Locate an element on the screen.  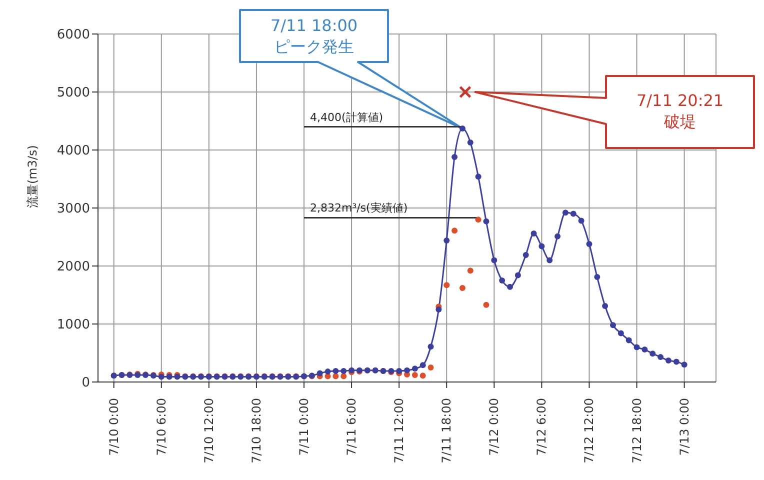
y-tick-label: 5000 is located at coordinates (73, 93).